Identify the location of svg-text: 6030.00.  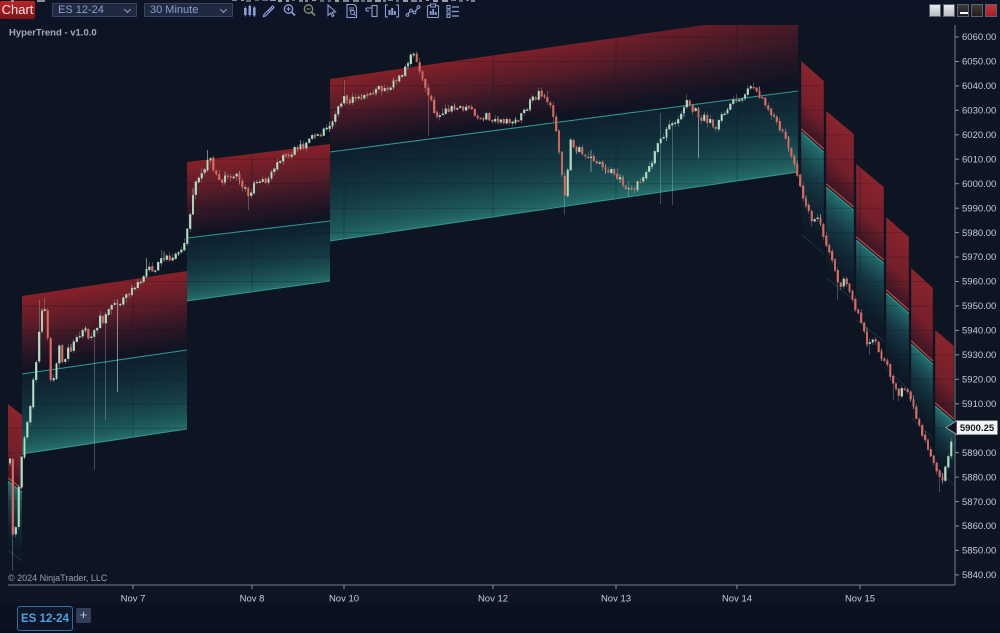
(979, 111).